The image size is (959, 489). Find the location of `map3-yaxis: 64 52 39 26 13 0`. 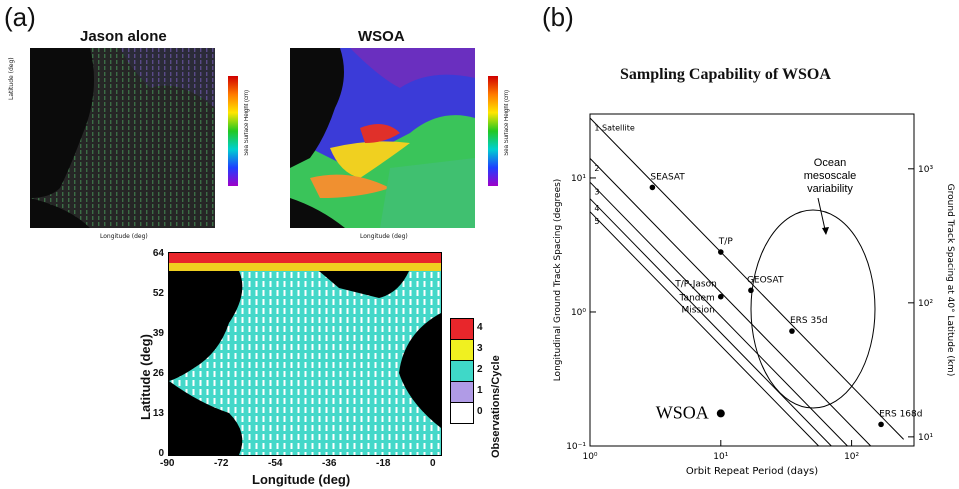

map3-yaxis: 64 52 39 26 13 0 is located at coordinates (157, 353).